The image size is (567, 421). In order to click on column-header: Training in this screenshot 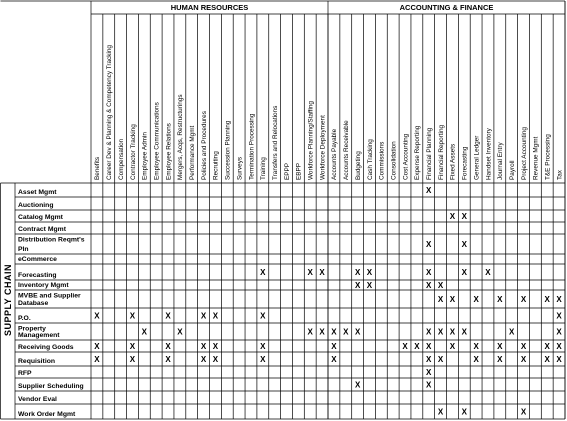, I will do `click(263, 168)`.